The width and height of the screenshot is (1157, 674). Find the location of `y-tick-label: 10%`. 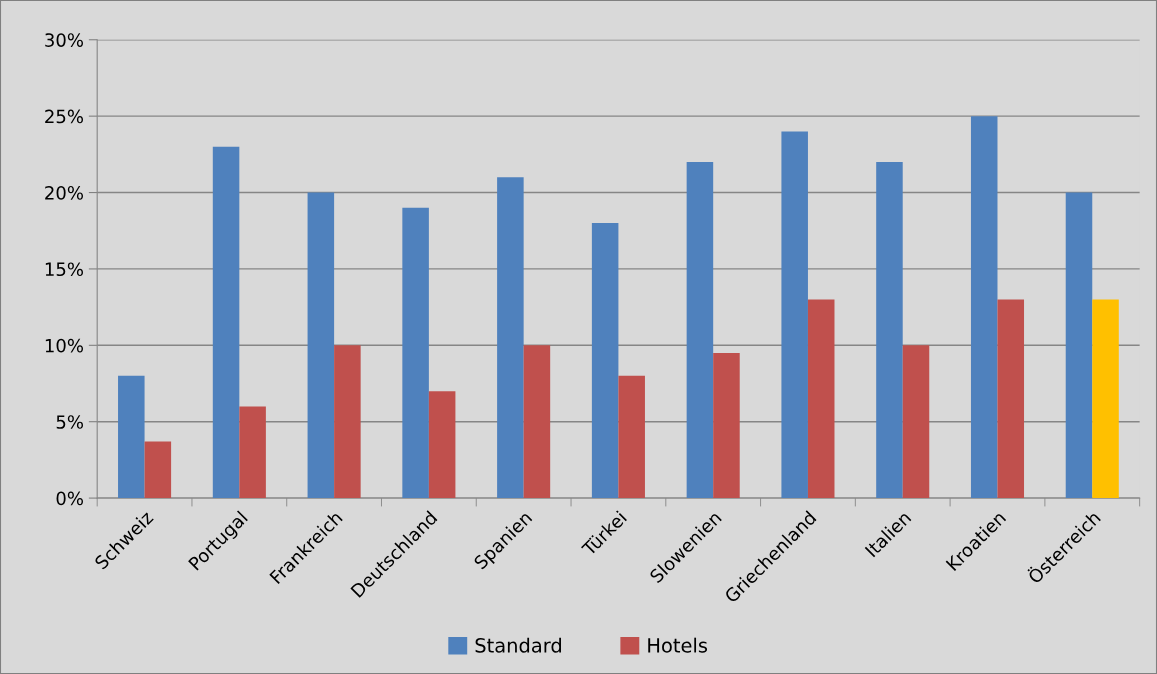

y-tick-label: 10% is located at coordinates (64, 345).